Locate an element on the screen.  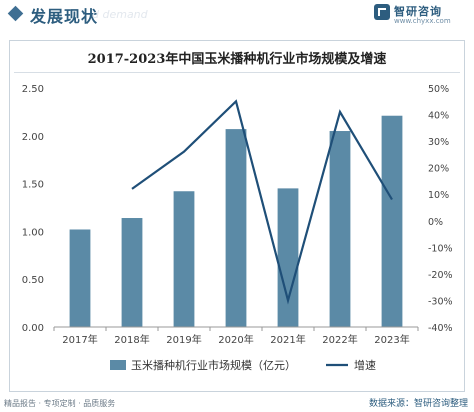
page-footer: 精品报告 · 专项定制 · 品质服务 数据来源：智研咨询整理 is located at coordinates (237, 402).